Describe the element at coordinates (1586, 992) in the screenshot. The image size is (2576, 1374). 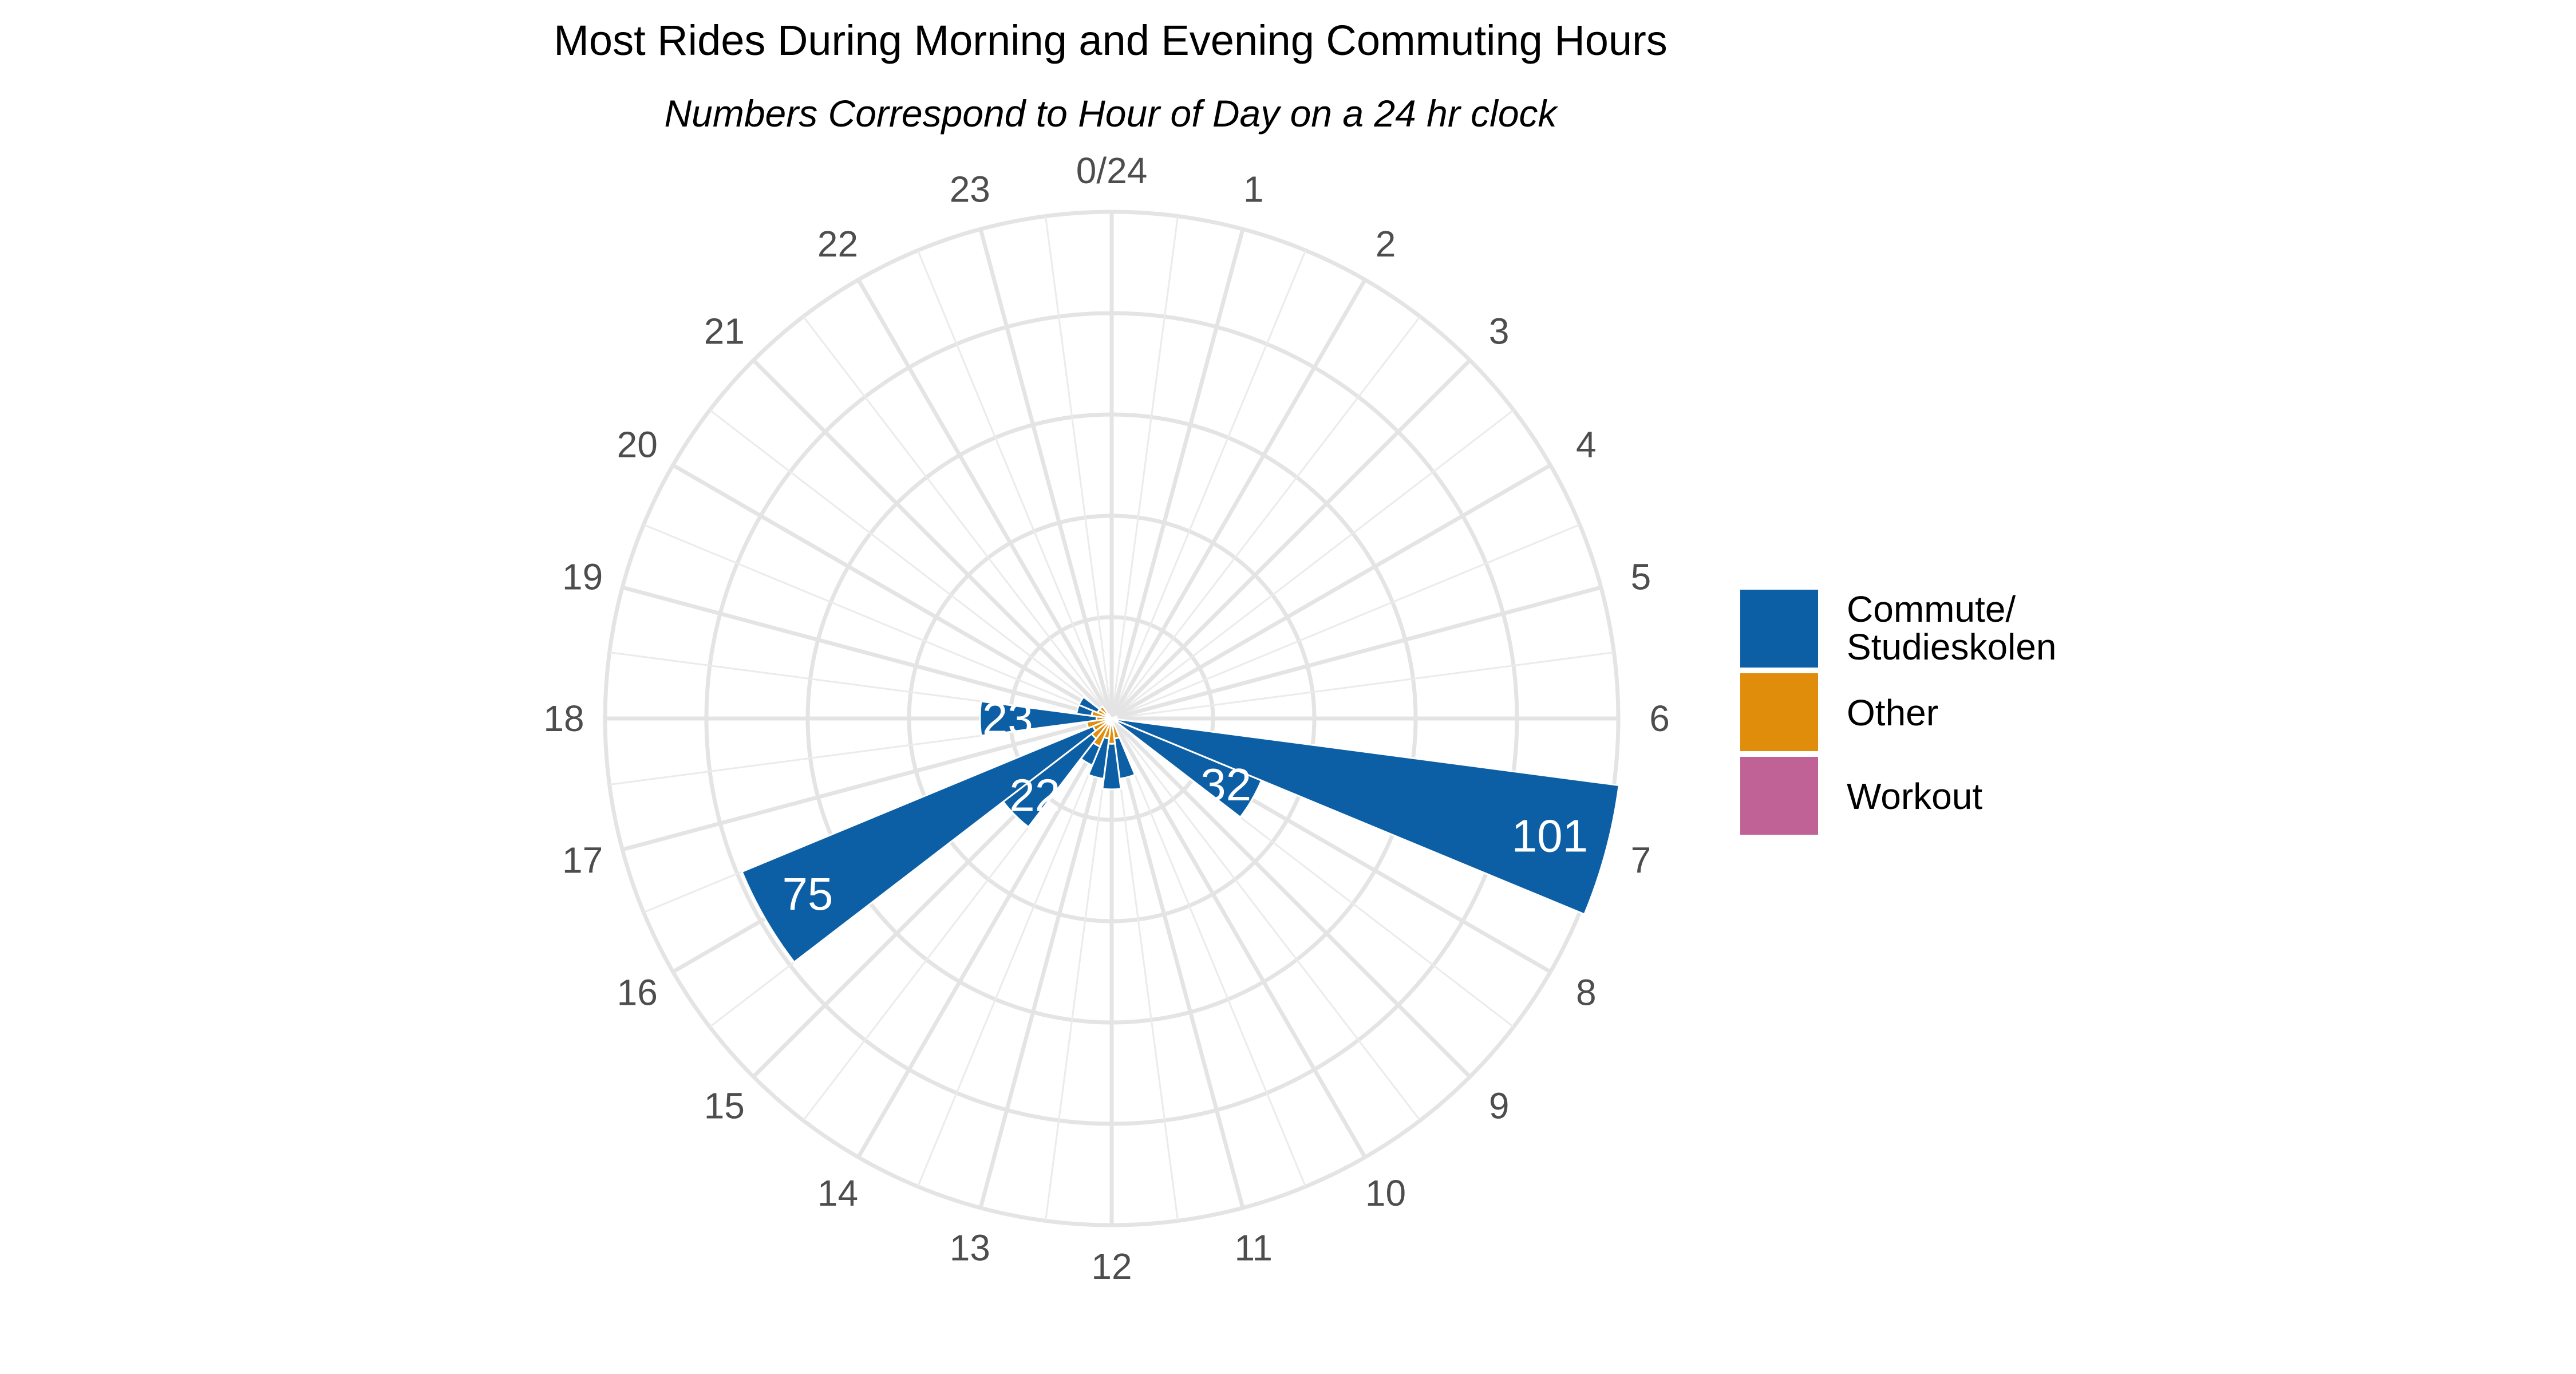
I see `hour-tick-label: 8` at that location.